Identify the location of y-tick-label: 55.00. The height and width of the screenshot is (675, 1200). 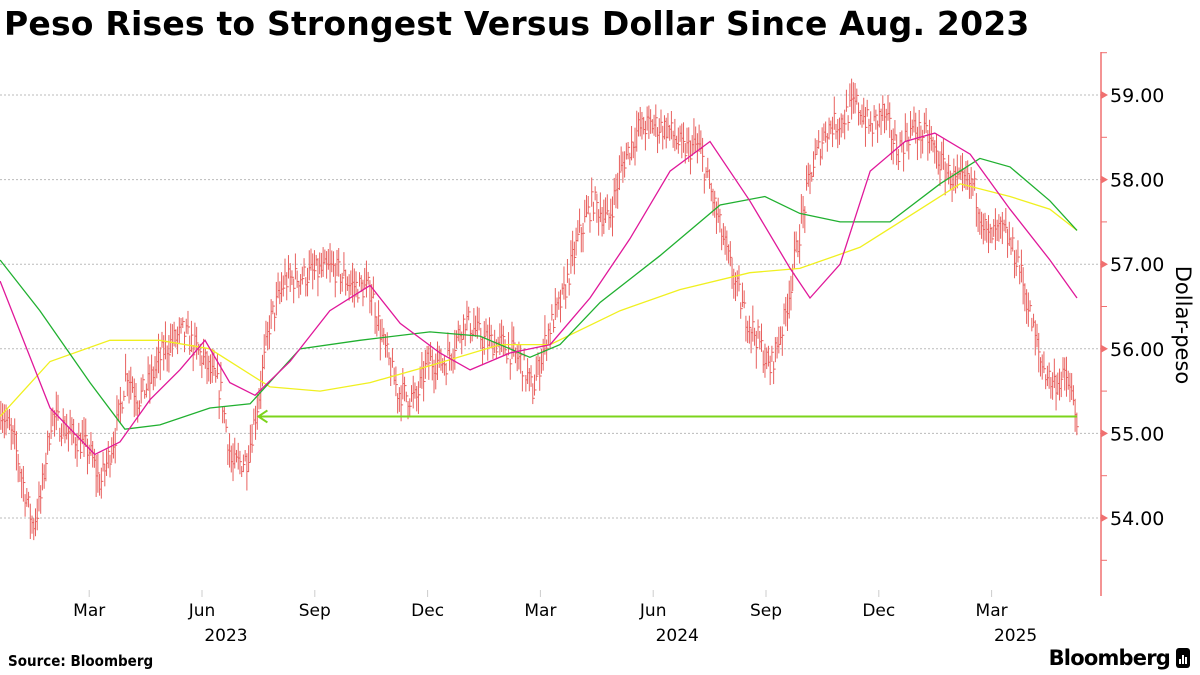
(1137, 434).